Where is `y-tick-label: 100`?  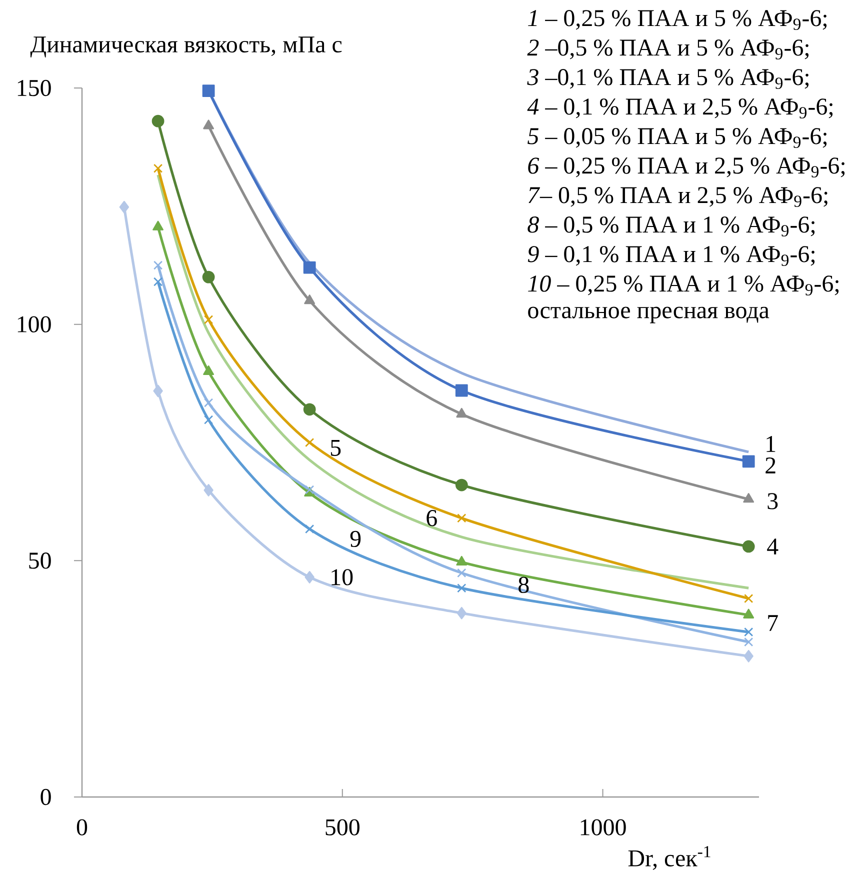
y-tick-label: 100 is located at coordinates (34, 324).